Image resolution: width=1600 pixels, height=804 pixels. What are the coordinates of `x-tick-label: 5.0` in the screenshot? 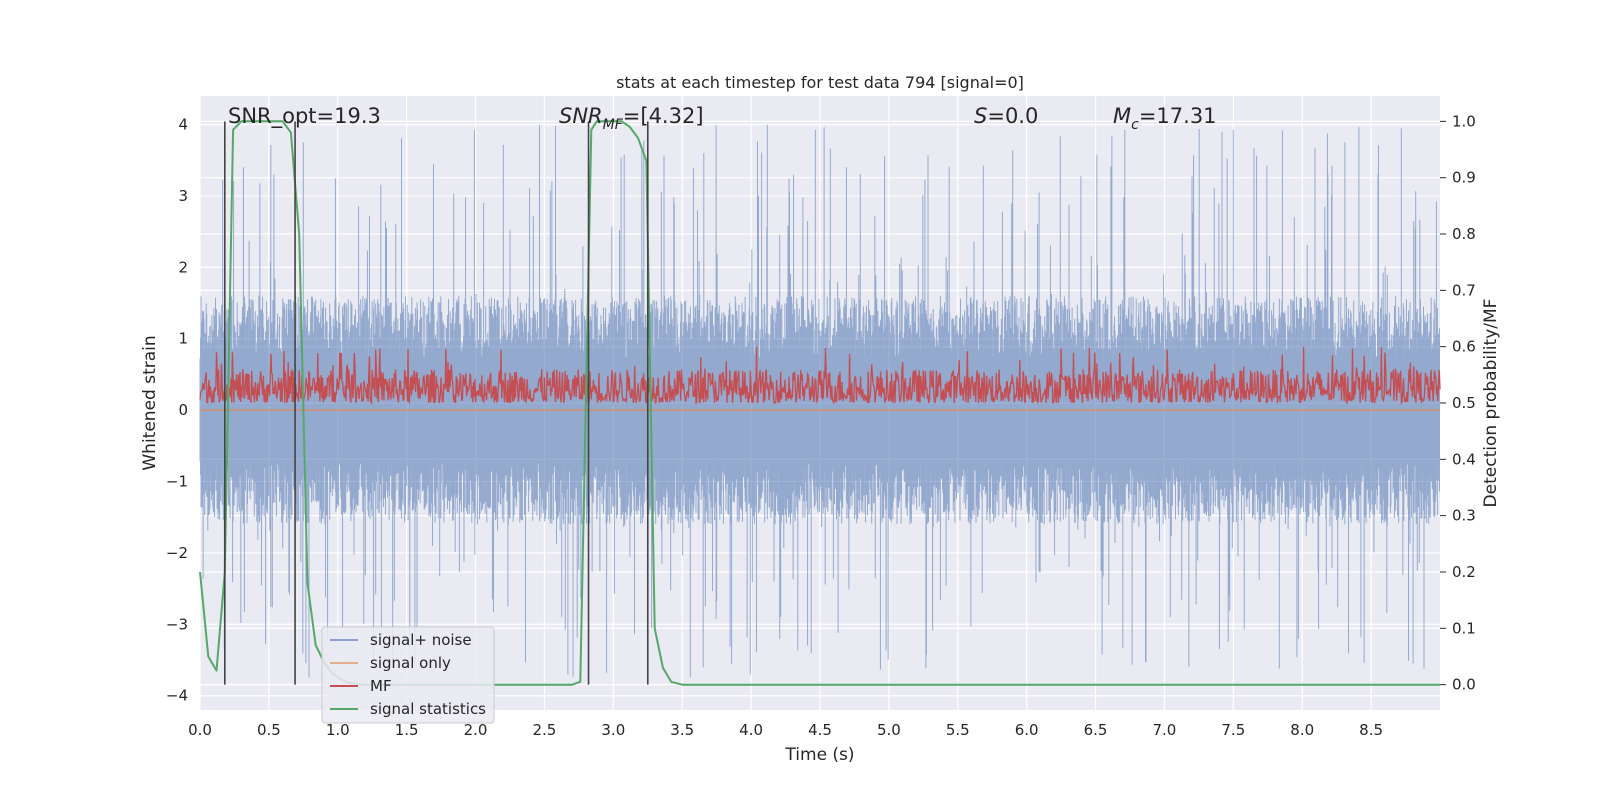 It's located at (889, 730).